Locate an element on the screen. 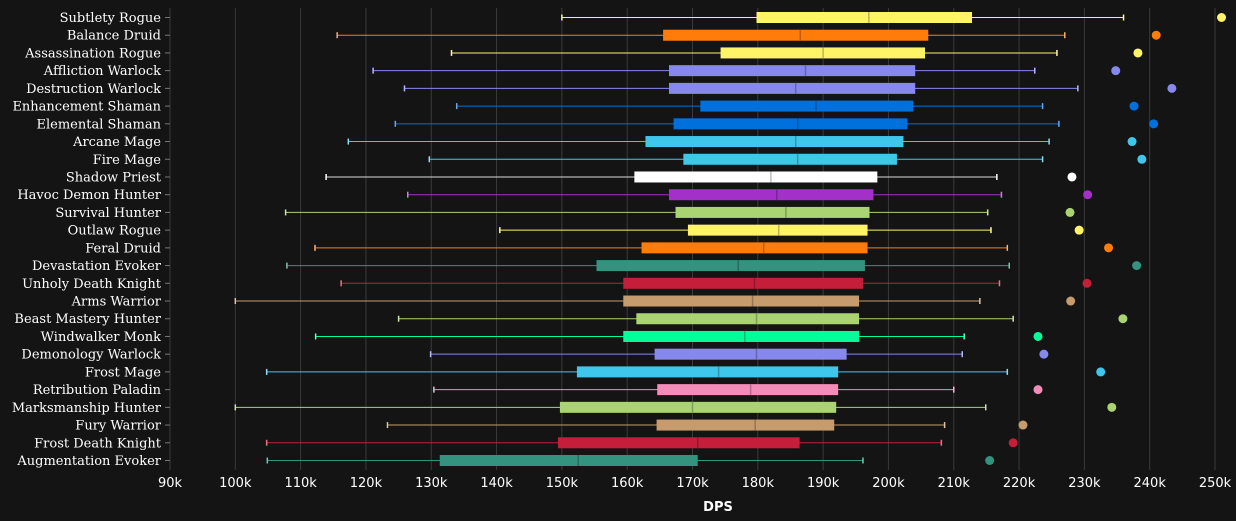  box-subtlety-rogue is located at coordinates (894, 17).